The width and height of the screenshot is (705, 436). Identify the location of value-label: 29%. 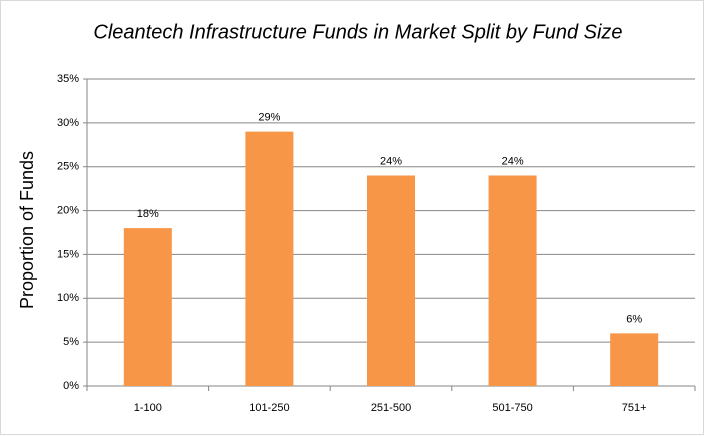
(269, 118).